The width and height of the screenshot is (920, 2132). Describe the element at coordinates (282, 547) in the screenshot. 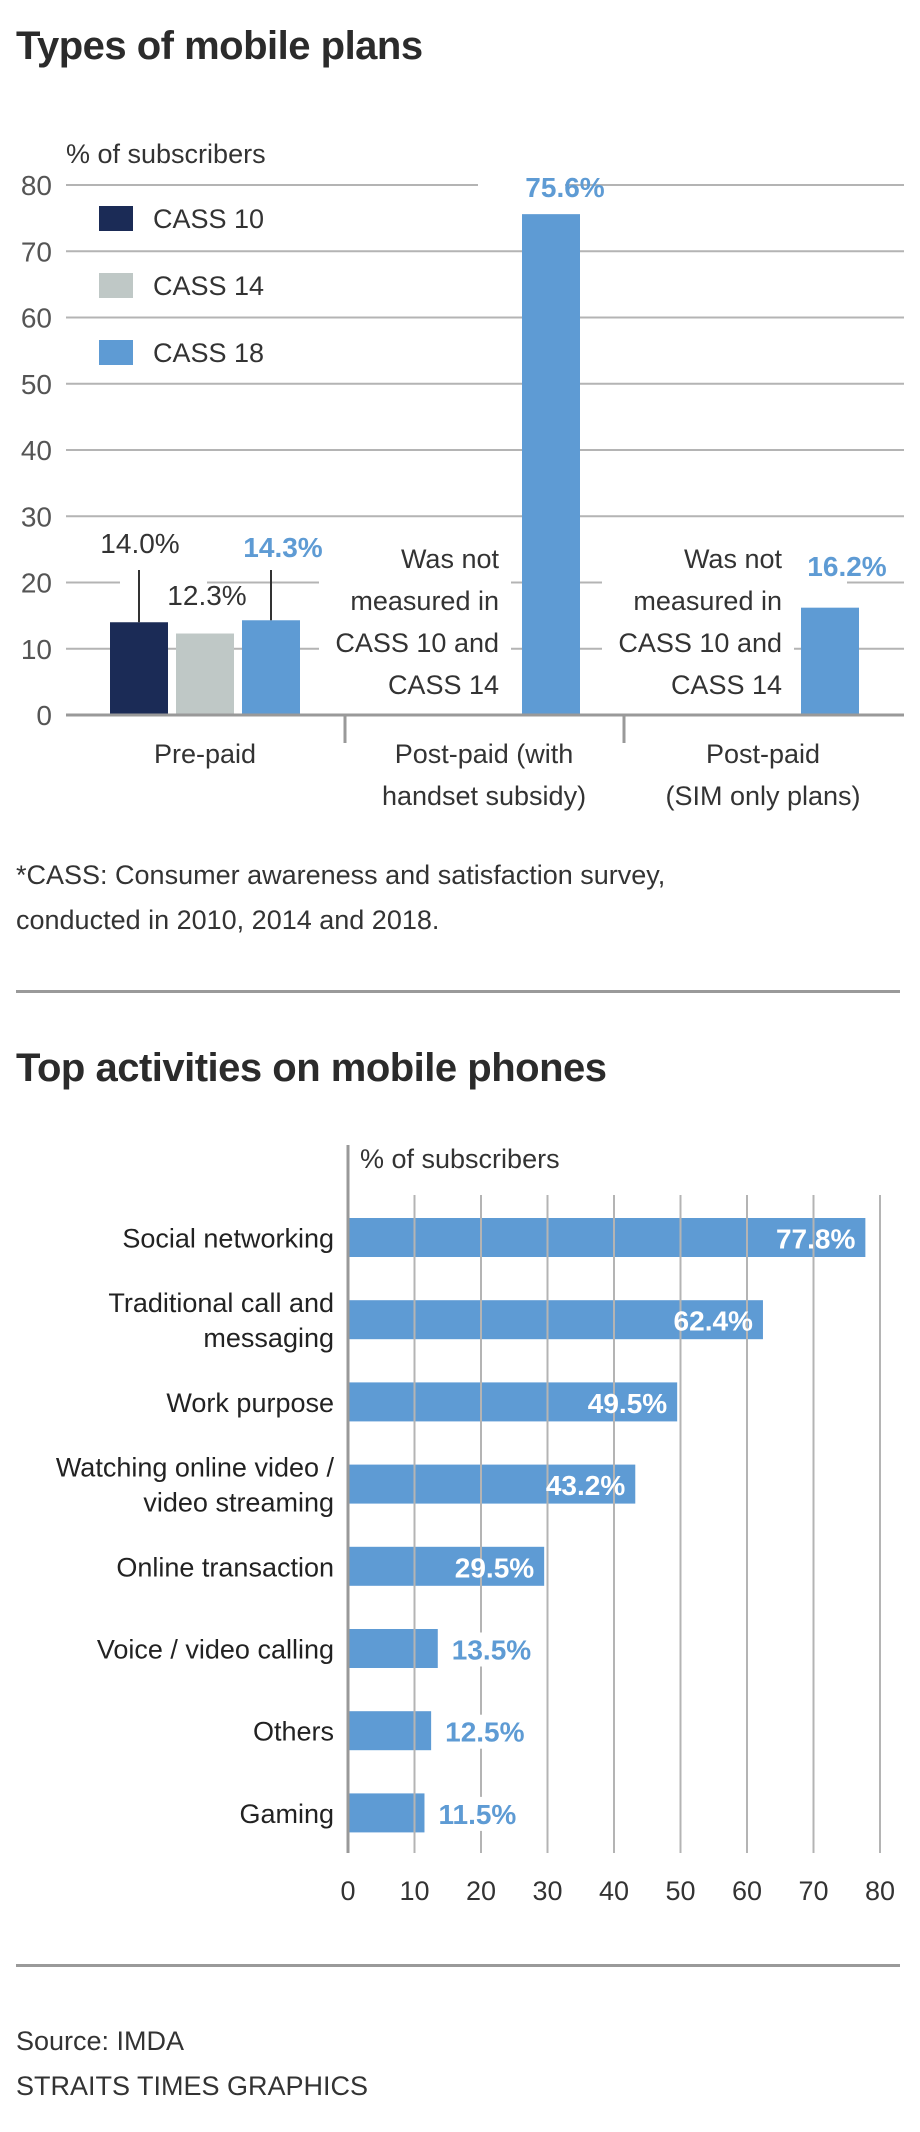

I see `c1-value-label: 14.3%` at that location.